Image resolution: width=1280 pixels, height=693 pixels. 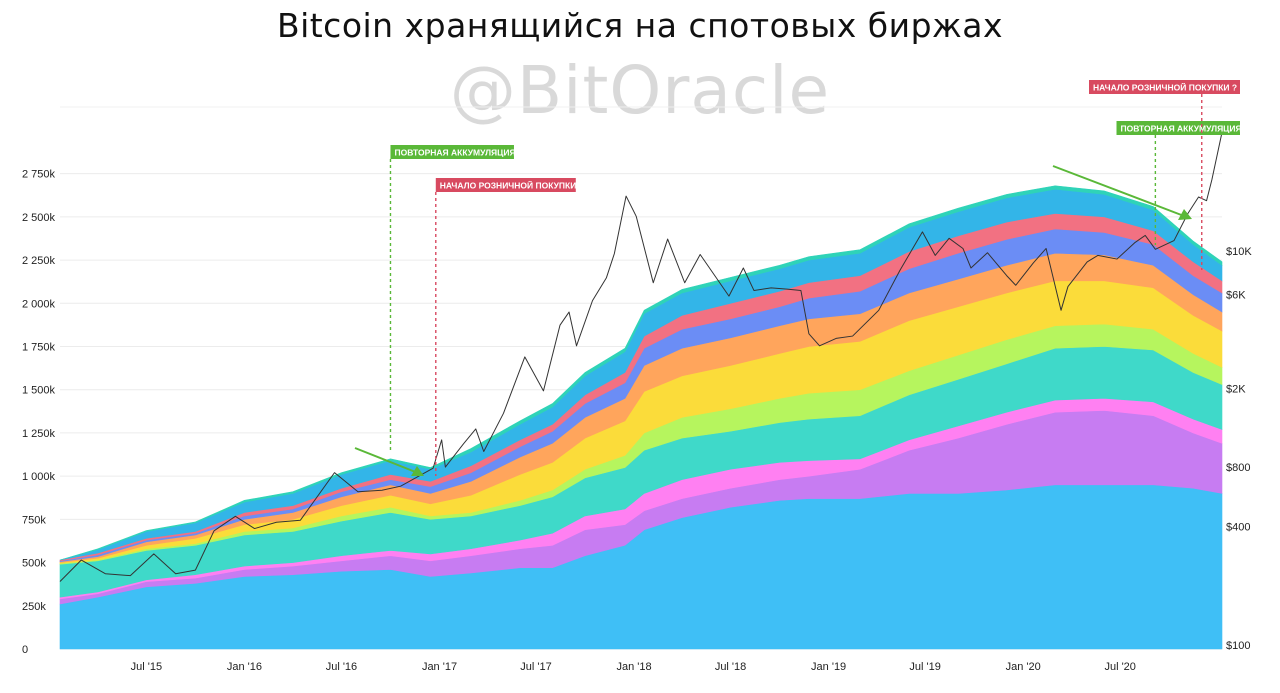 What do you see at coordinates (341, 667) in the screenshot?
I see `x-tick-label: Jul '16` at bounding box center [341, 667].